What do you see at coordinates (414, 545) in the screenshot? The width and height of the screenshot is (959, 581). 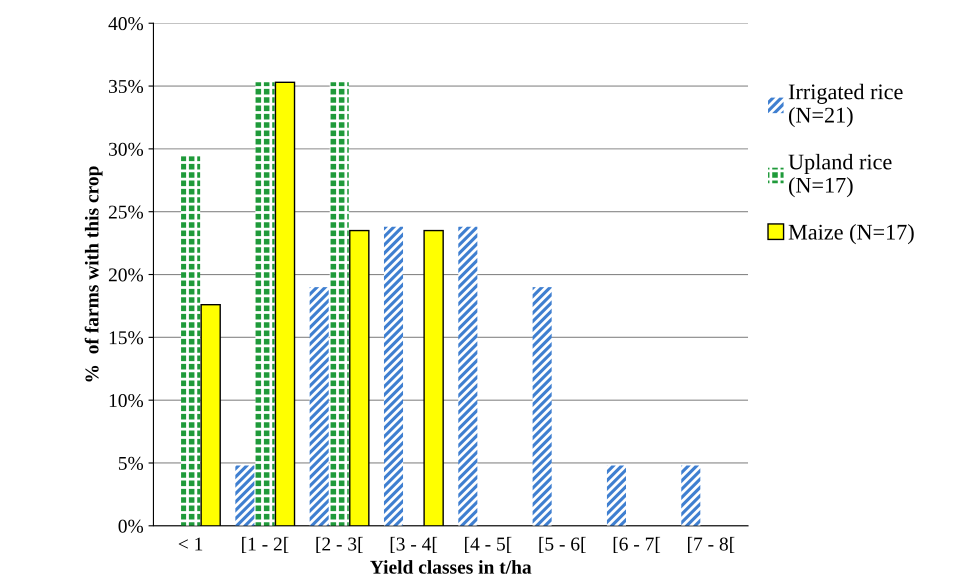 I see `x-tick-label: [3 - 4[` at bounding box center [414, 545].